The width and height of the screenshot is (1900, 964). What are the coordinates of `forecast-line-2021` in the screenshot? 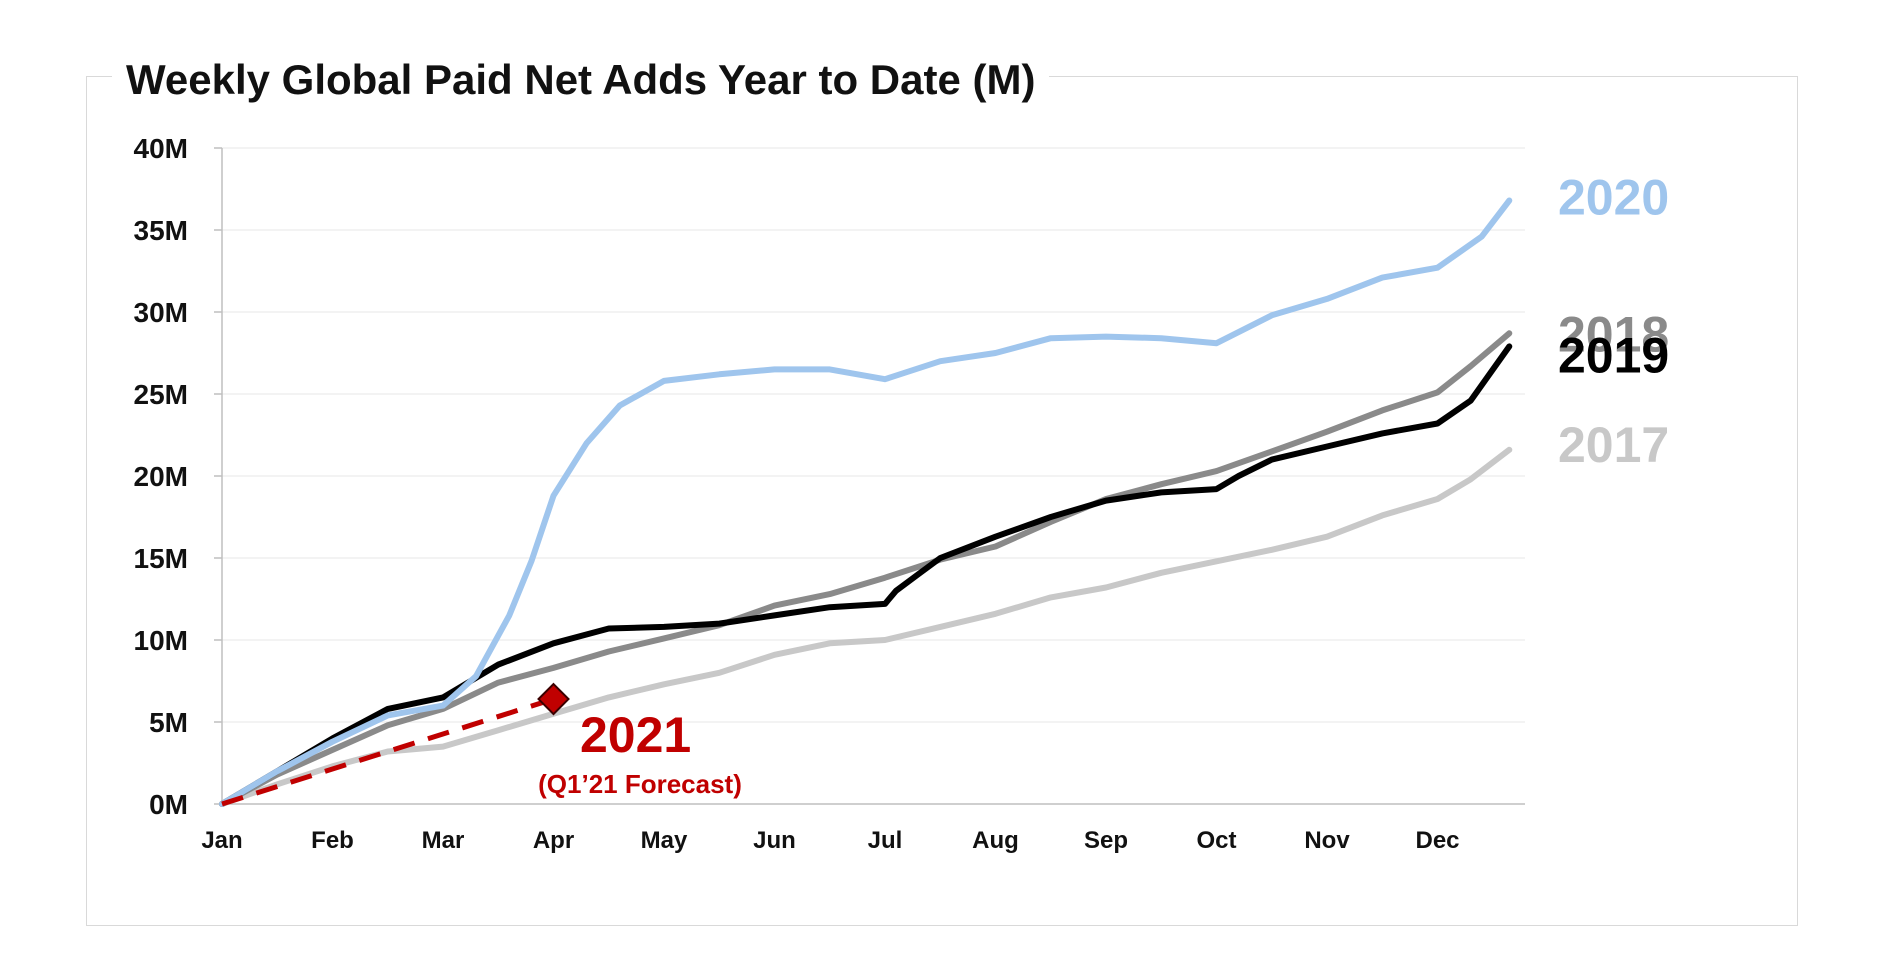 It's located at (388, 751).